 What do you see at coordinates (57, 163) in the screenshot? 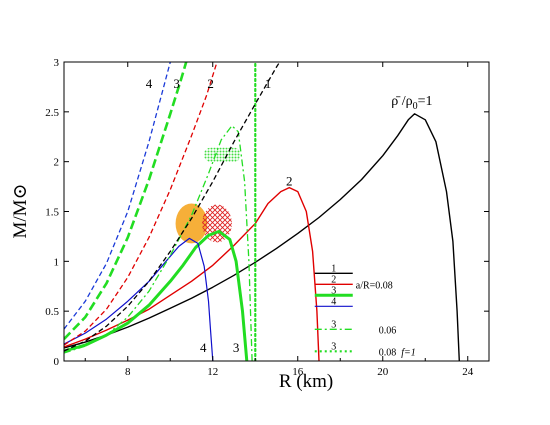
I see `y-tick-label: 2` at bounding box center [57, 163].